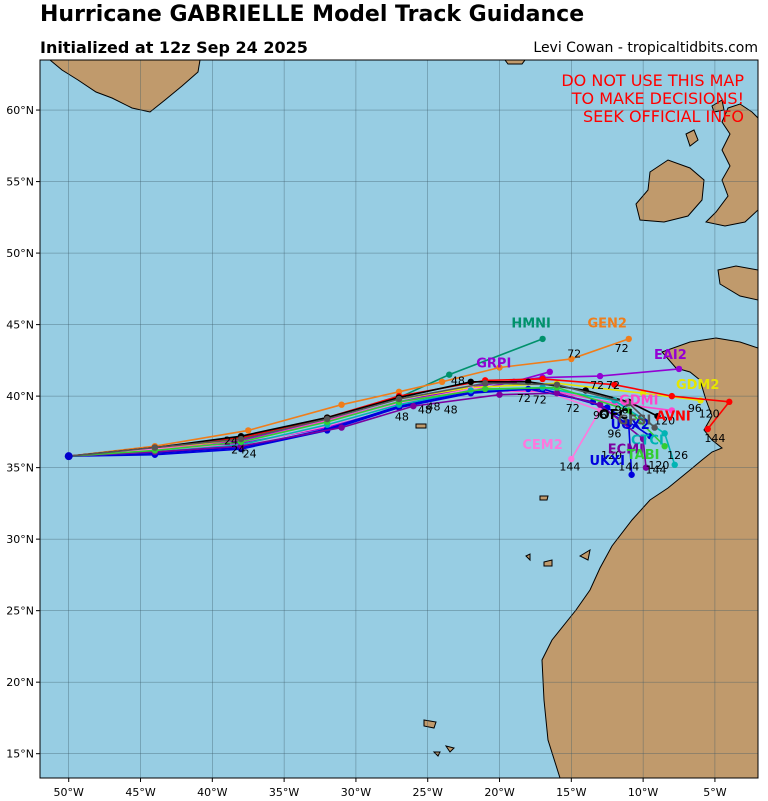 This screenshot has width=768, height=801. I want to click on track-line, so click(363, 419).